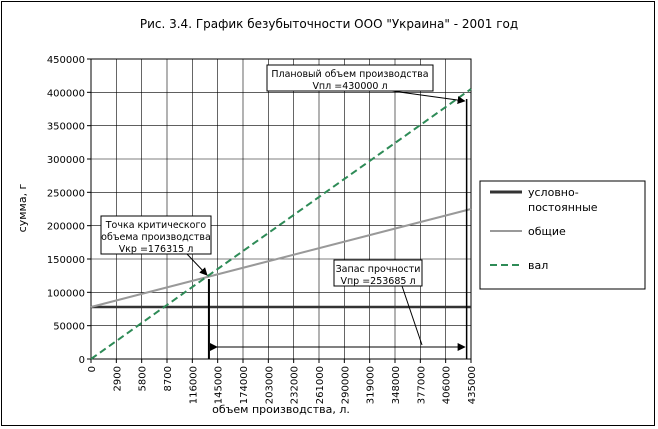  What do you see at coordinates (553, 192) in the screenshot?
I see `legend-label-fixed-1: условно-` at bounding box center [553, 192].